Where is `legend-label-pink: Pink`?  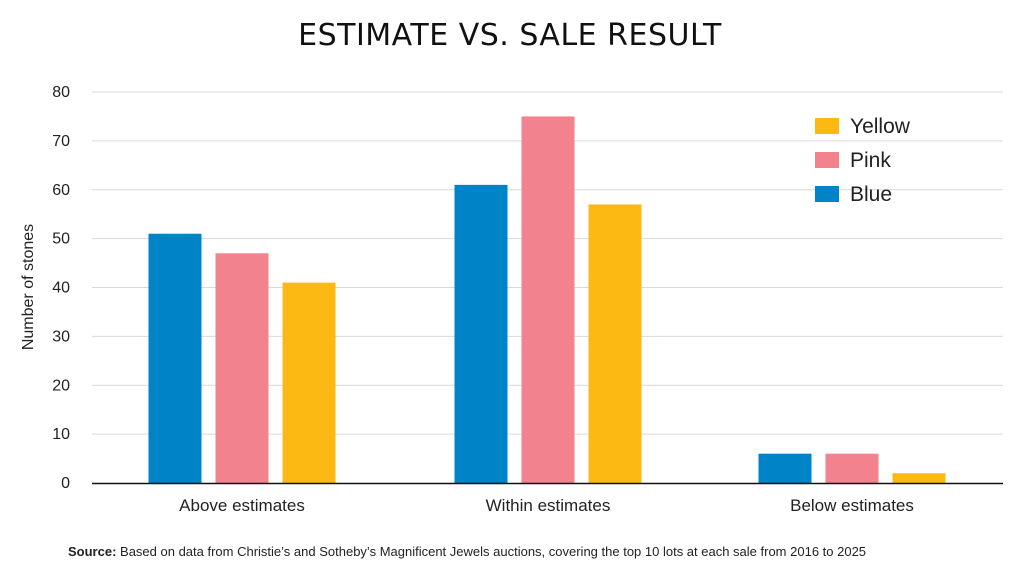
legend-label-pink: Pink is located at coordinates (870, 160).